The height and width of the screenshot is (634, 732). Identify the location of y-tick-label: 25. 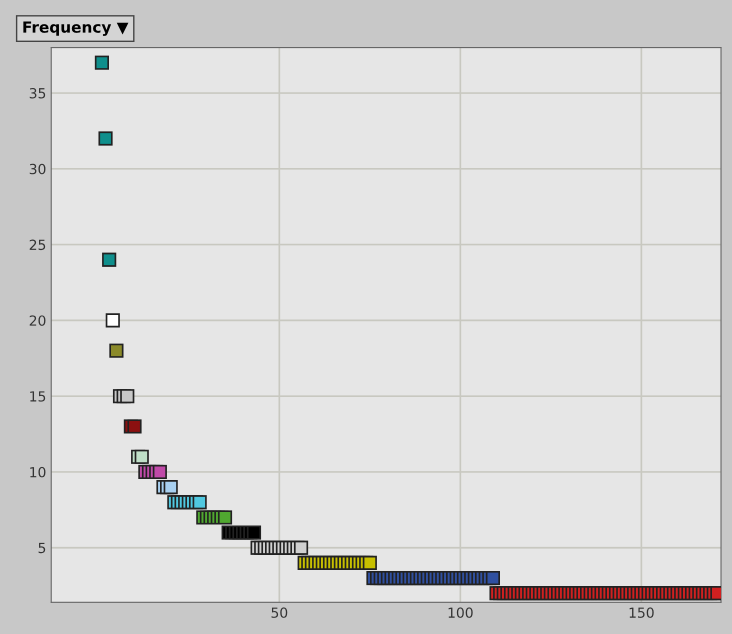
(38, 245).